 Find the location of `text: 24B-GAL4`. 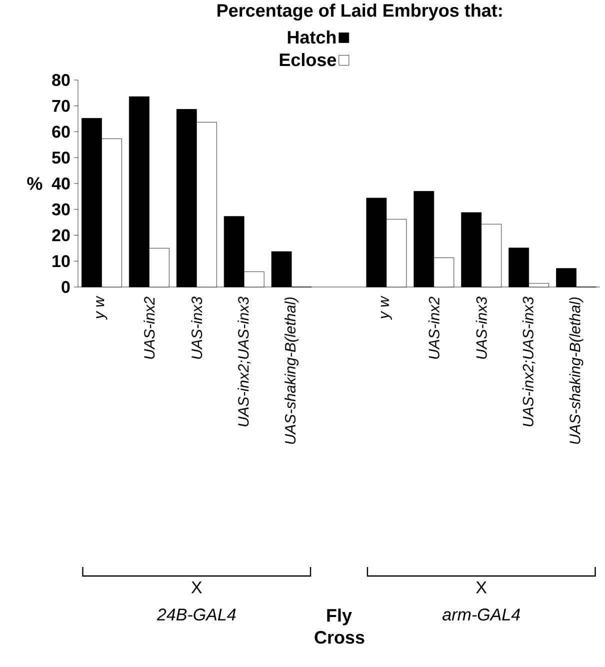

text: 24B-GAL4 is located at coordinates (196, 614).